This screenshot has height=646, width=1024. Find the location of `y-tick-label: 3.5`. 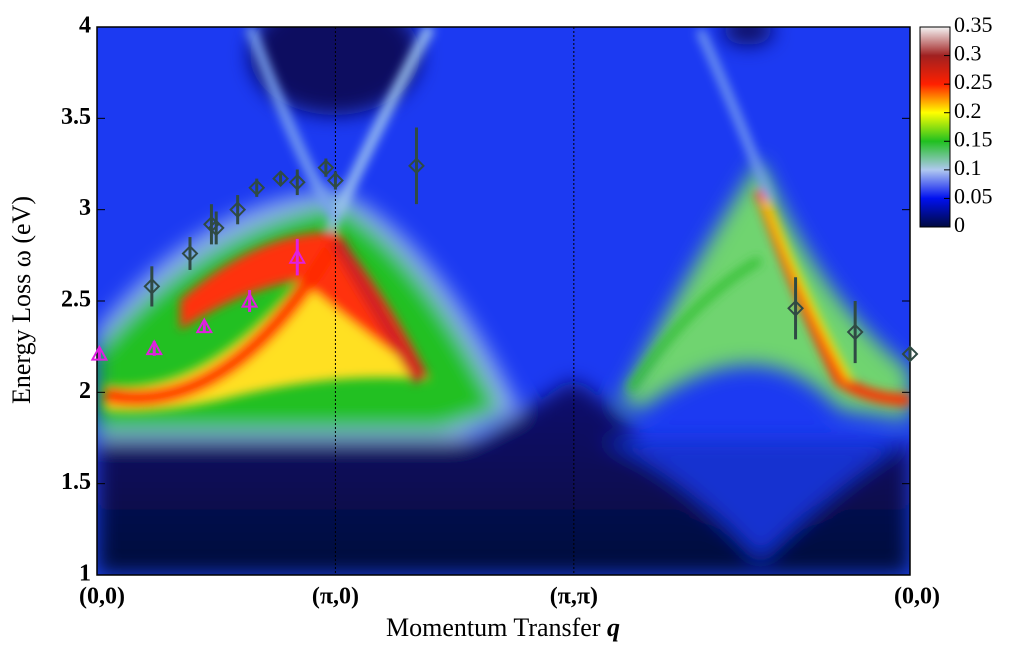

y-tick-label: 3.5 is located at coordinates (76, 117).